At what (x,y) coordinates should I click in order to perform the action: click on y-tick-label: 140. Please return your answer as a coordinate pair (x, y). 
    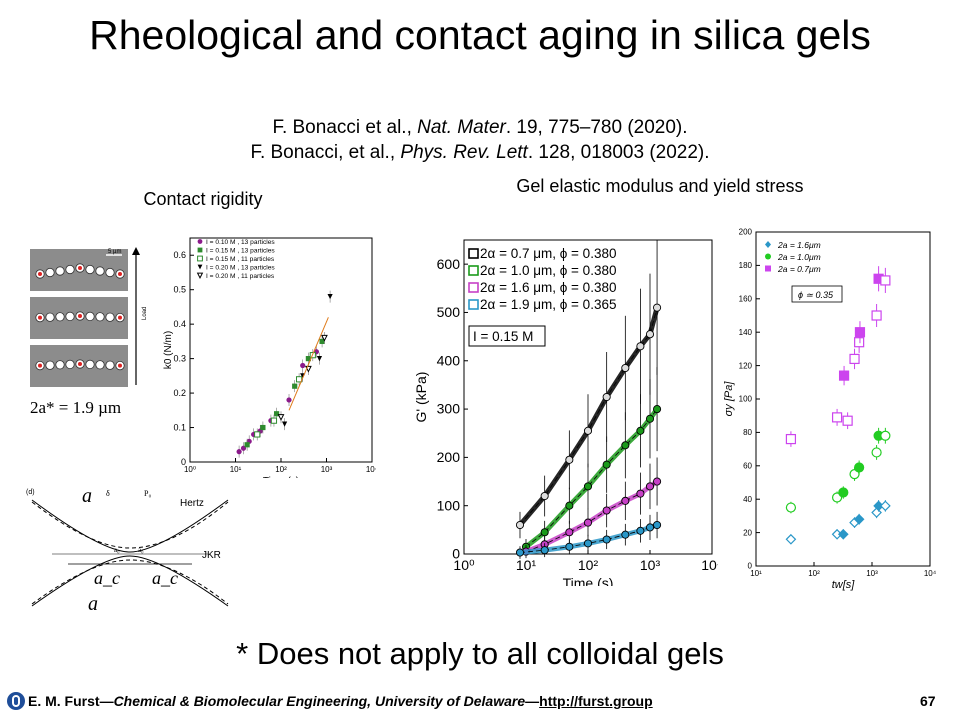
    Looking at the image, I should click on (746, 332).